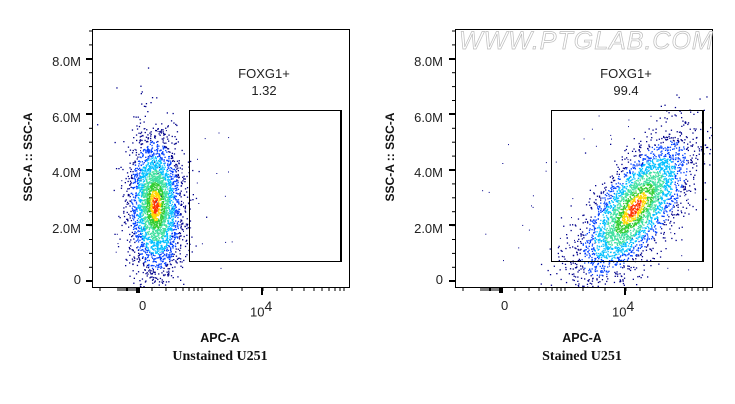 The width and height of the screenshot is (735, 404). I want to click on gate-percentage: 1.32, so click(264, 90).